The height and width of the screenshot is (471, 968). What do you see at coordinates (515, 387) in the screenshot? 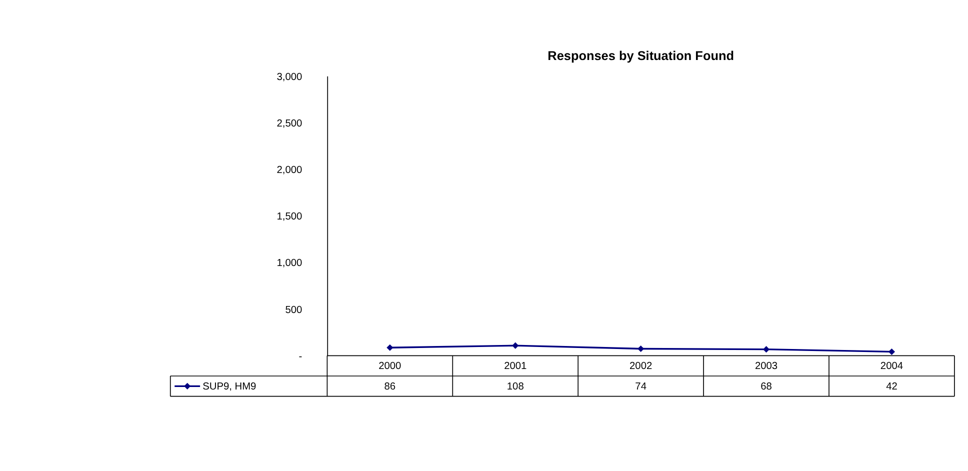
I see `data-label: 108` at bounding box center [515, 387].